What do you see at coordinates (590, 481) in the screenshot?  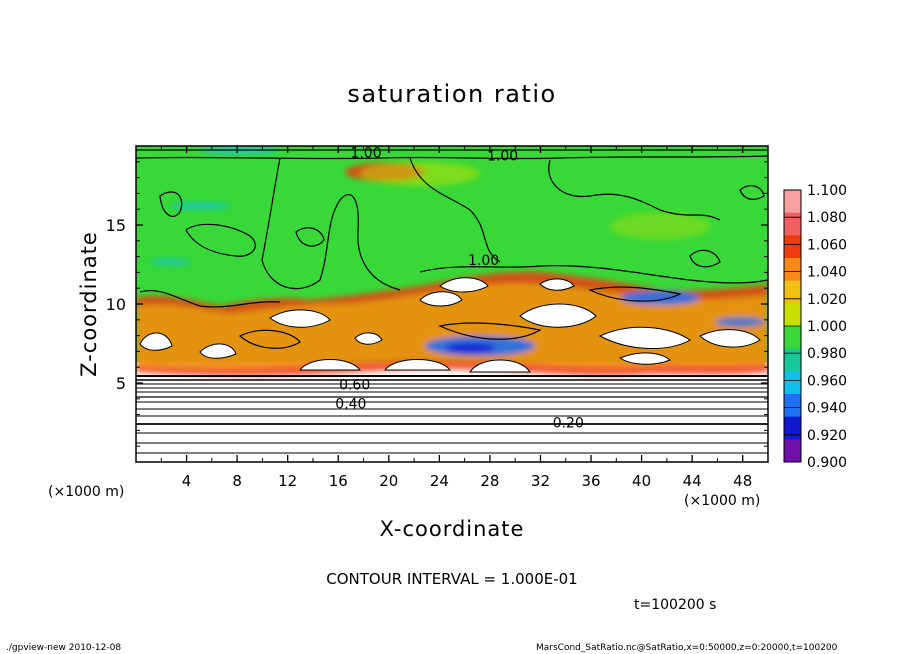 I see `x-tick-label: 36` at bounding box center [590, 481].